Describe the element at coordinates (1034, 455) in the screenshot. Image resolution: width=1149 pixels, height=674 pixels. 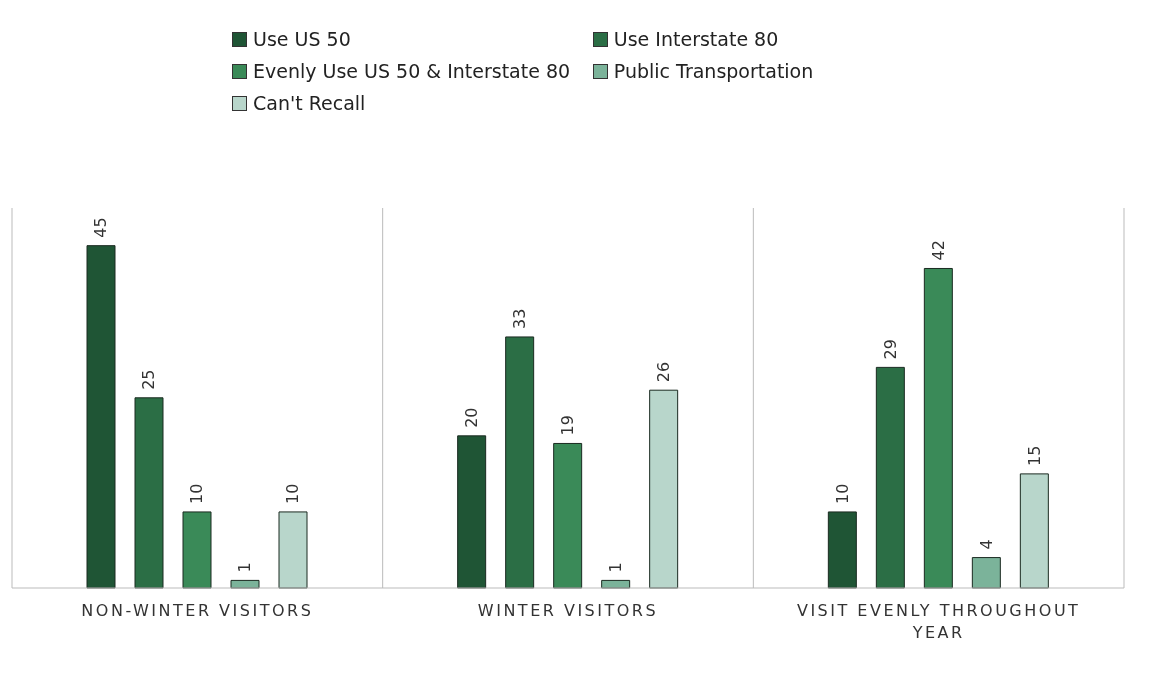
I see `data-label: 15` at that location.